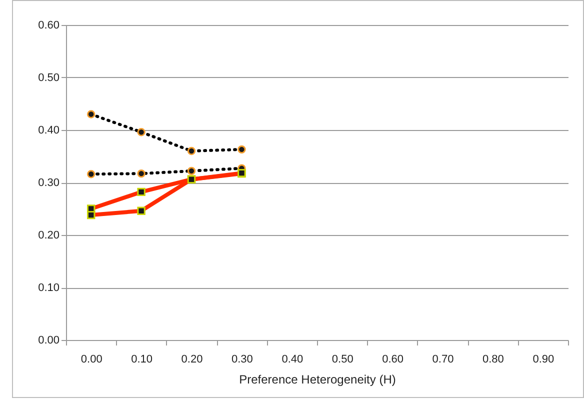  Describe the element at coordinates (49, 236) in the screenshot. I see `y-tick-label: 0.20` at that location.